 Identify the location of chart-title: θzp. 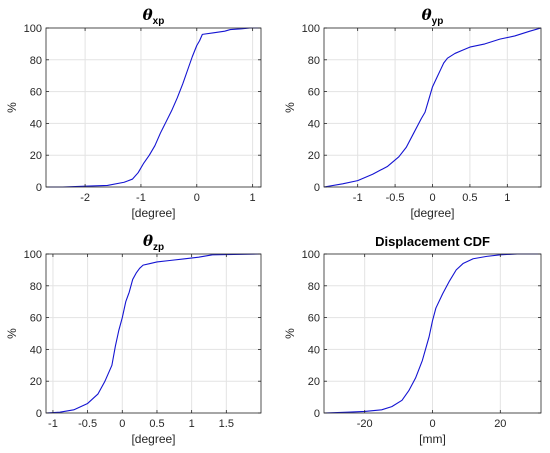
(153, 242).